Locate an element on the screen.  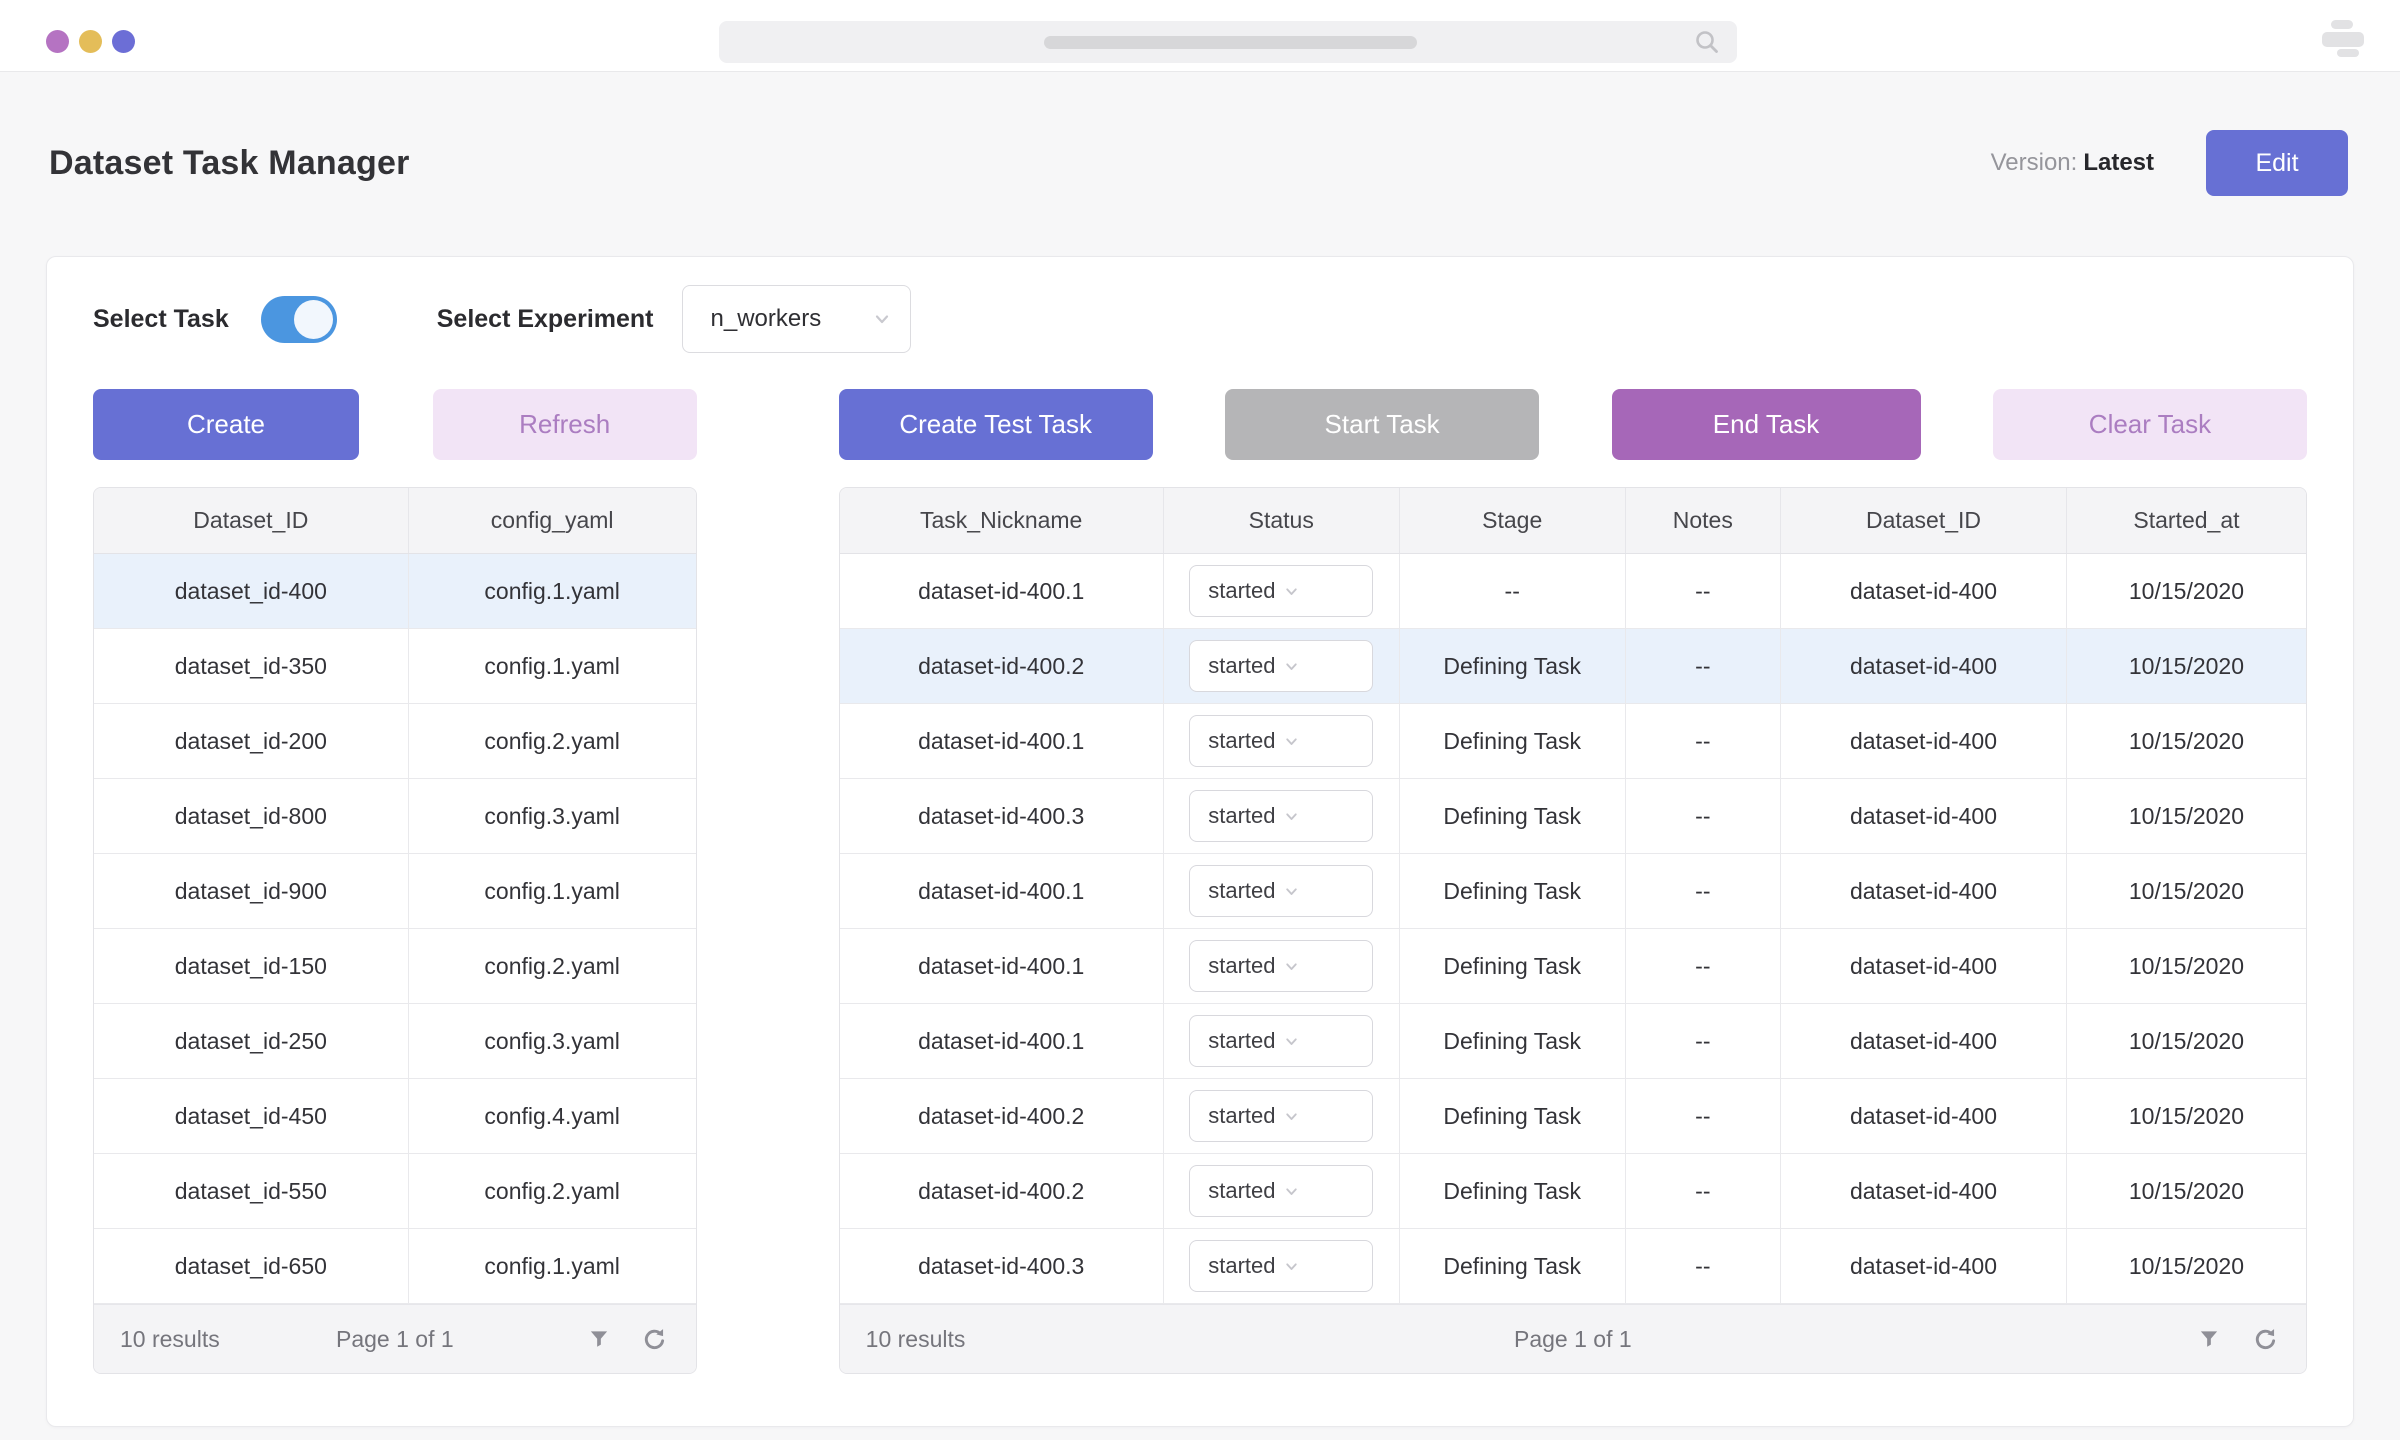
url-placeholder-pill is located at coordinates (1230, 42).